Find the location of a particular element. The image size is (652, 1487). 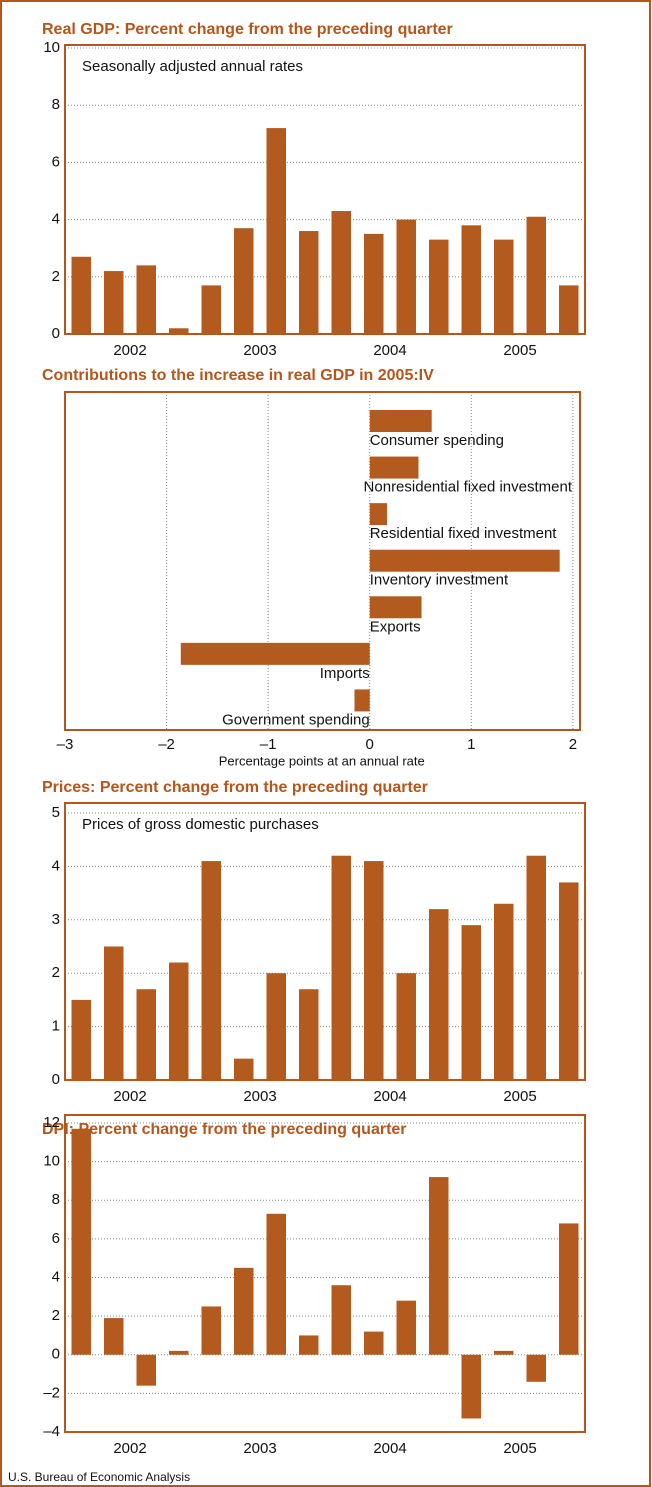

x-tick-label: 2 is located at coordinates (573, 744).